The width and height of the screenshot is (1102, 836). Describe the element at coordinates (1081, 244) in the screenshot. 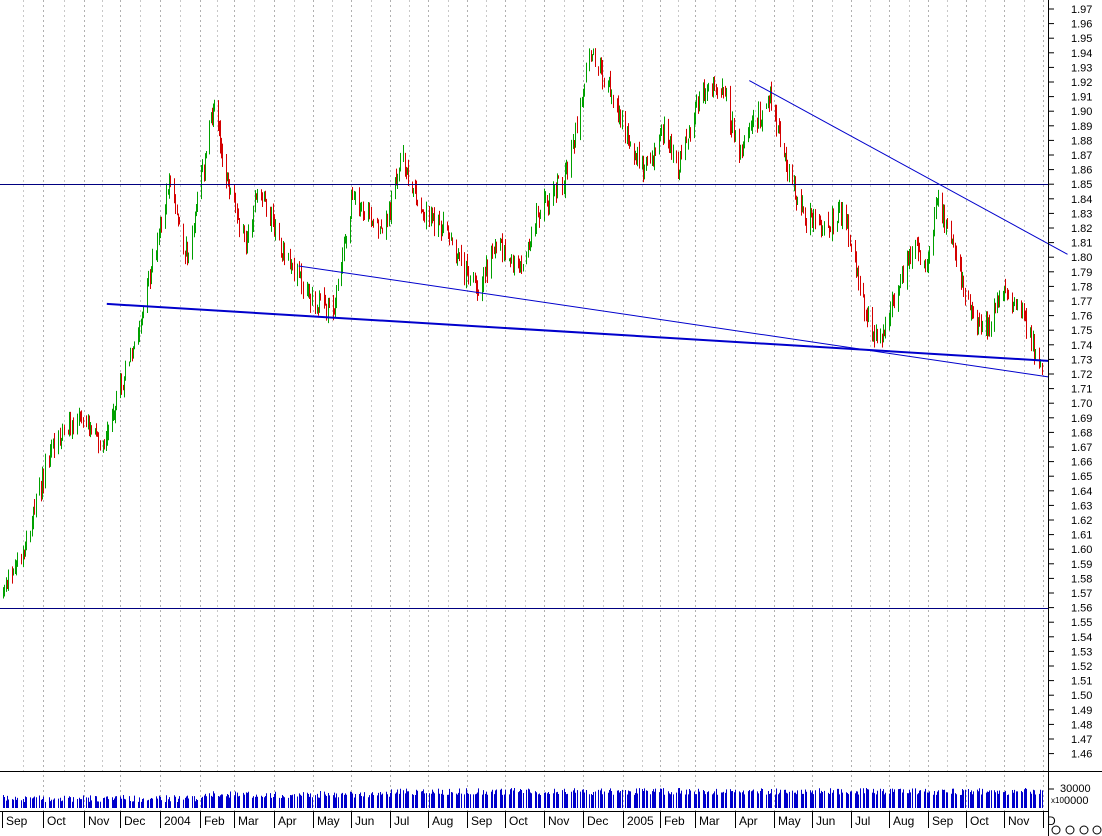

I see `y-tick-label: 1.81` at that location.